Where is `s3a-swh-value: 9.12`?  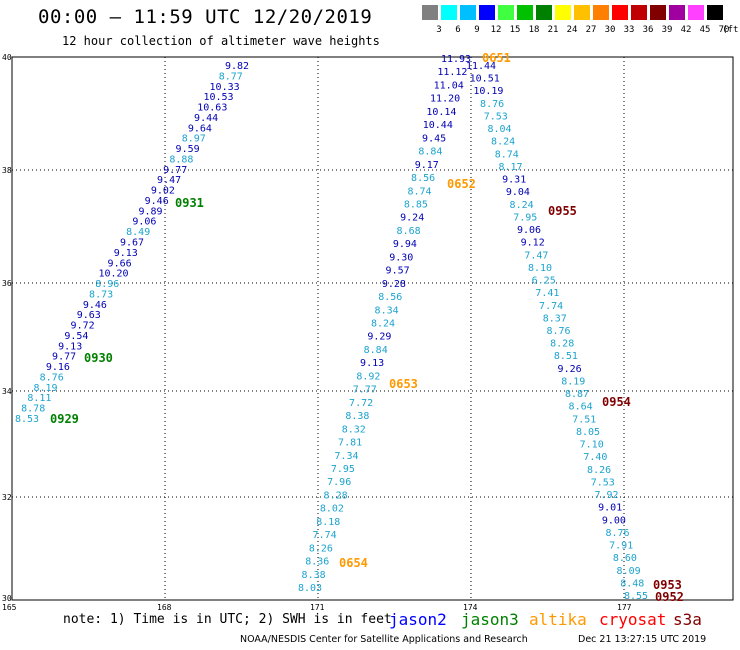 s3a-swh-value: 9.12 is located at coordinates (533, 243).